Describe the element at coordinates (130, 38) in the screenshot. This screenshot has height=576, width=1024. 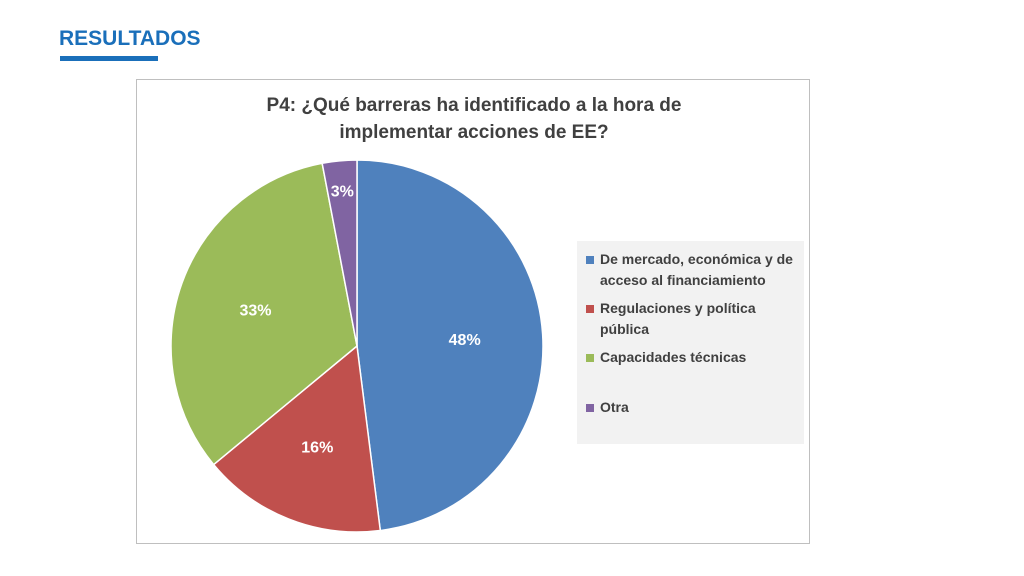
I see `page-title: RESULTADOS` at that location.